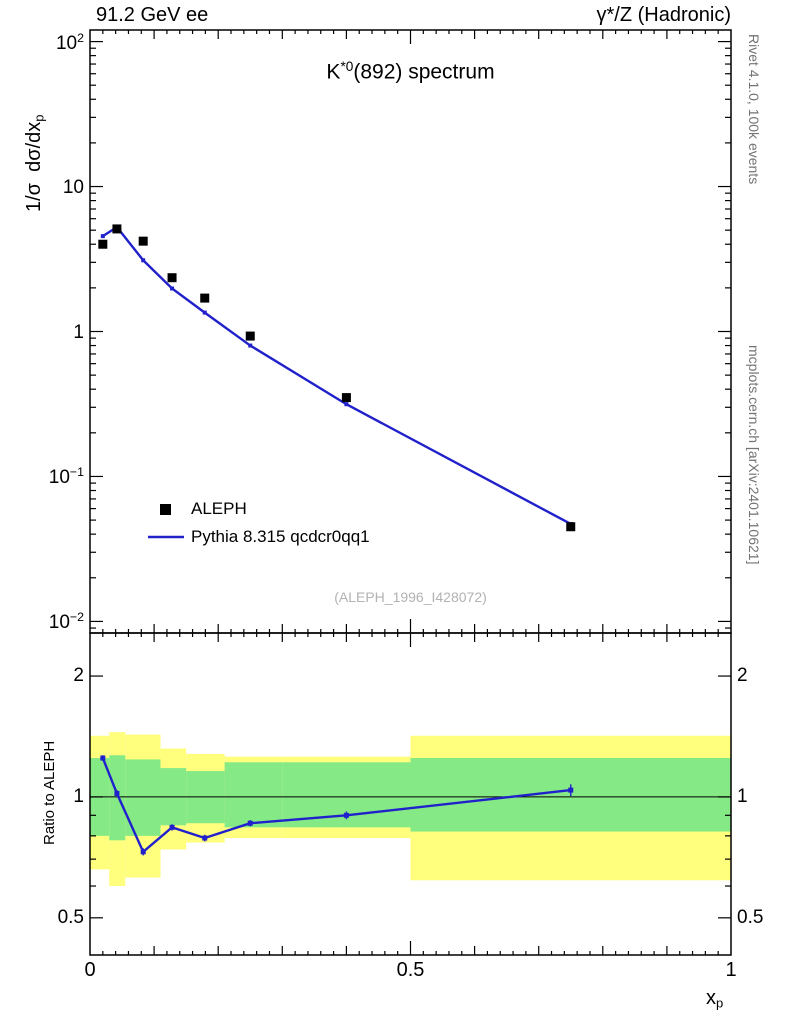 The width and height of the screenshot is (786, 1024). Describe the element at coordinates (152, 15) in the screenshot. I see `beam-energy-label: 91.2 GeV ee` at that location.